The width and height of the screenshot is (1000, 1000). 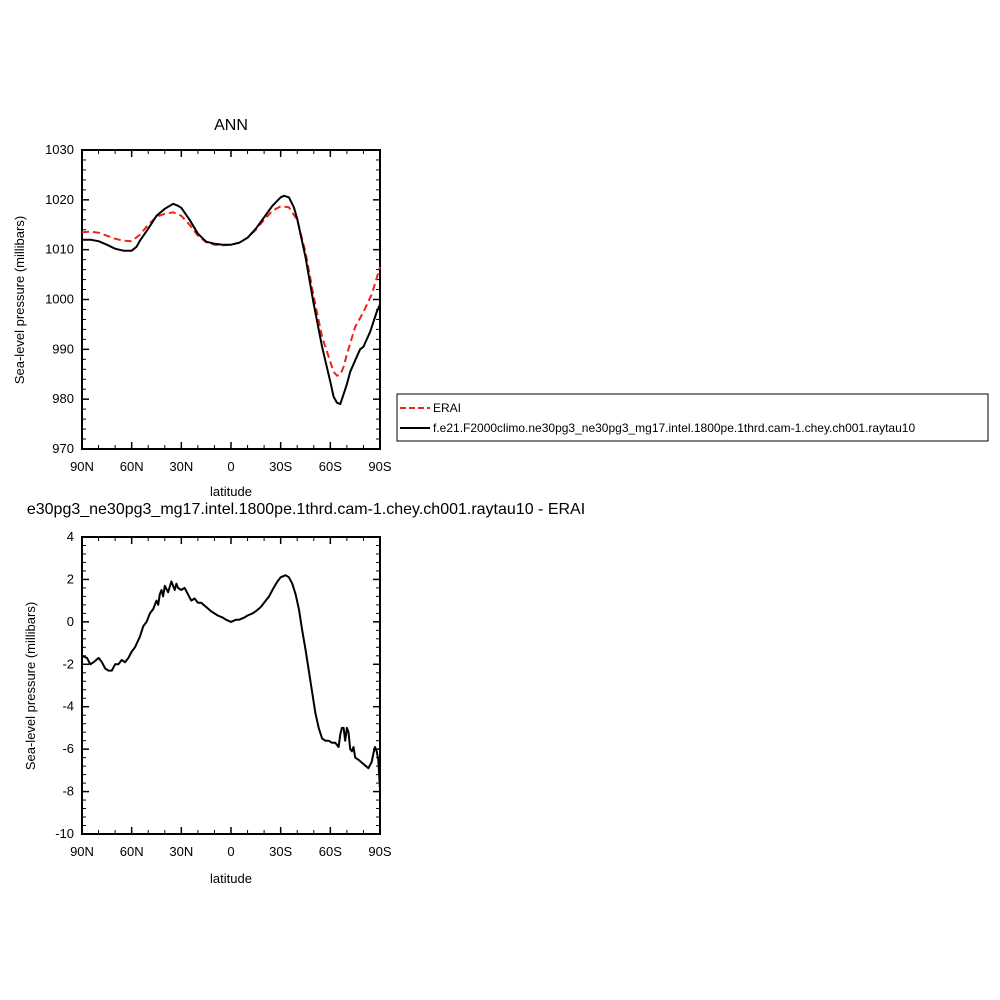 What do you see at coordinates (70, 536) in the screenshot?
I see `y-tick-label: 4` at bounding box center [70, 536].